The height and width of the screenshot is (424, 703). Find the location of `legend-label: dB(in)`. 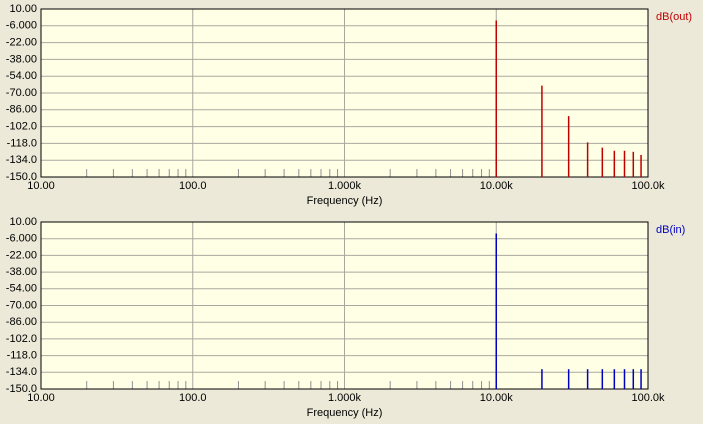

legend-label: dB(in) is located at coordinates (670, 230).